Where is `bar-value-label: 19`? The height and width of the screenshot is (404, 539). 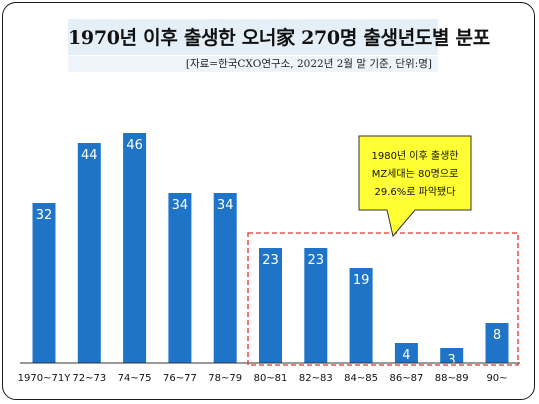 bar-value-label: 19 is located at coordinates (361, 280).